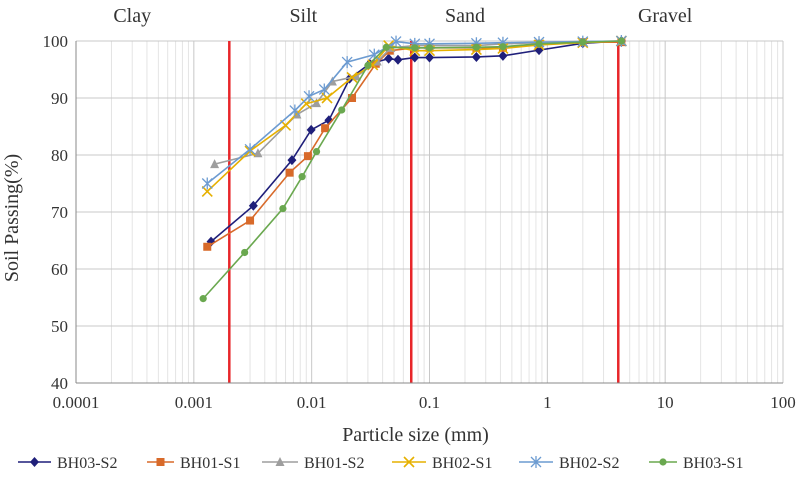 The image size is (800, 492). Describe the element at coordinates (59, 269) in the screenshot. I see `y-tick-label: 60` at that location.